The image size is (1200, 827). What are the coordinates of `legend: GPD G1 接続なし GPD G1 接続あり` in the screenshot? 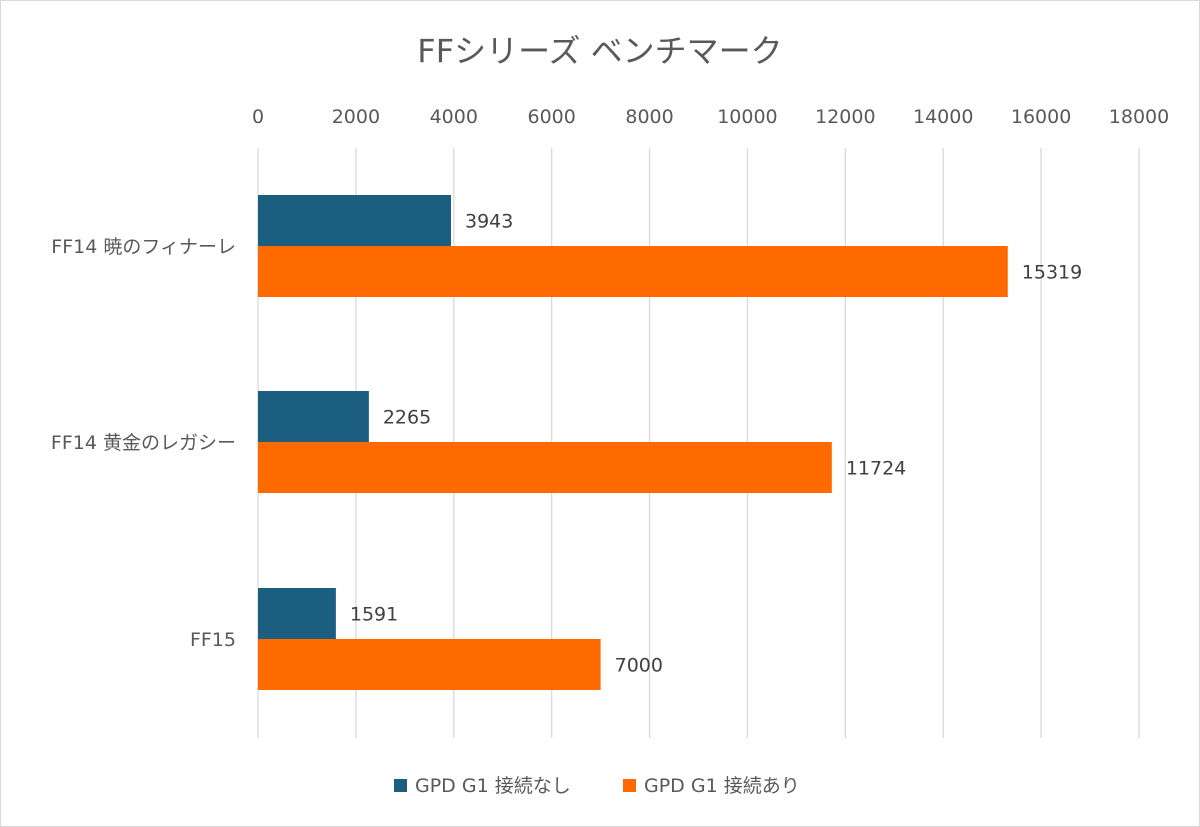 It's located at (597, 786).